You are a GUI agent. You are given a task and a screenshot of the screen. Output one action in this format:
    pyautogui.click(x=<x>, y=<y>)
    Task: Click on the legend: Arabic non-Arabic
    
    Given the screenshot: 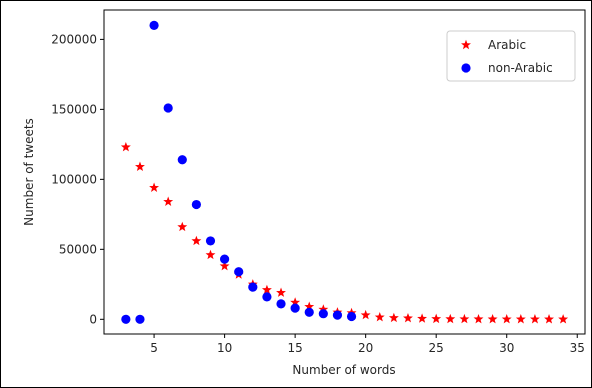 What is the action you would take?
    pyautogui.click(x=511, y=56)
    